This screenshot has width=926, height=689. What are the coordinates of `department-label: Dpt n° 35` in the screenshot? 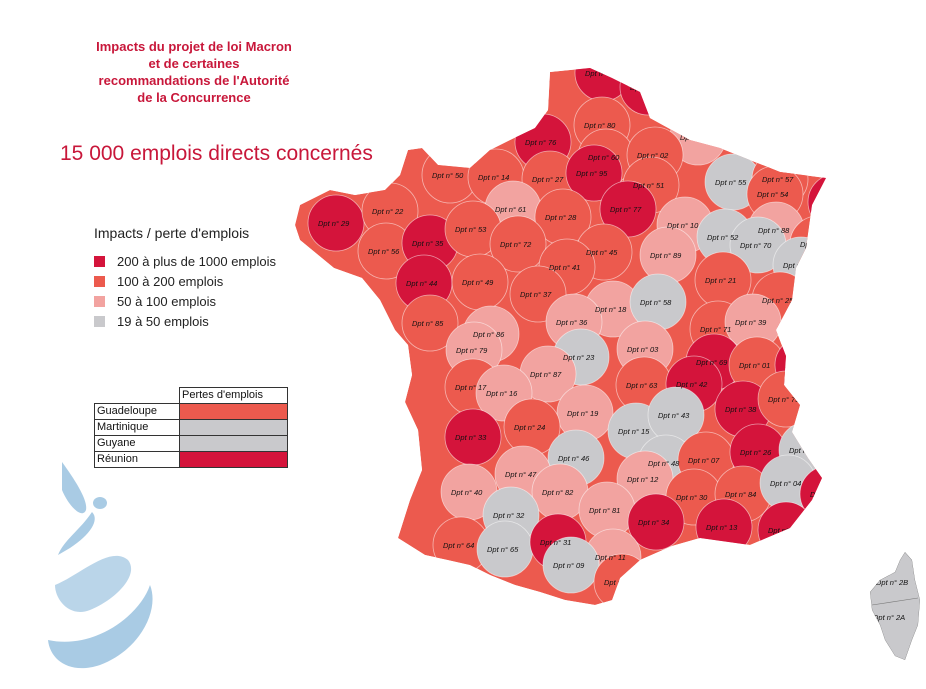 It's located at (428, 243).